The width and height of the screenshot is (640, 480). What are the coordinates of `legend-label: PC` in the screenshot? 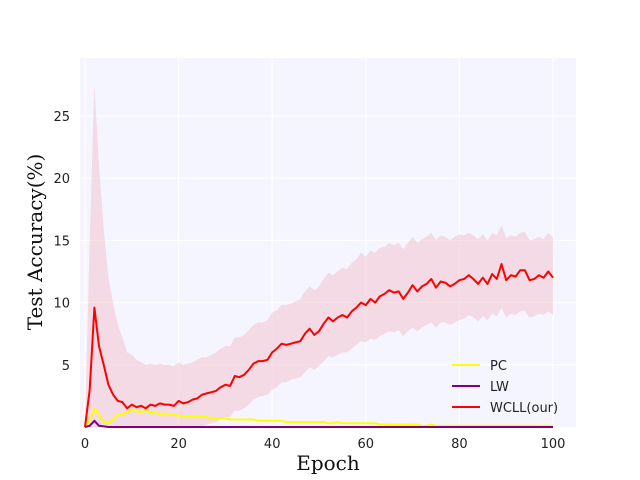 It's located at (498, 366).